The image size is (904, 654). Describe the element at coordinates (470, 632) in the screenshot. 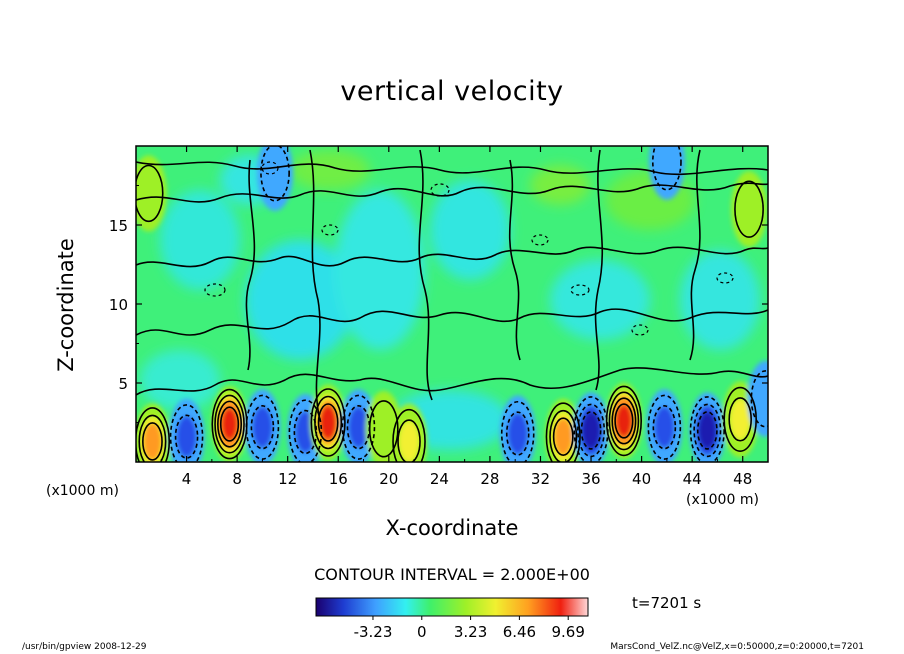

I see `colorbar-tick-label: 3.23` at that location.